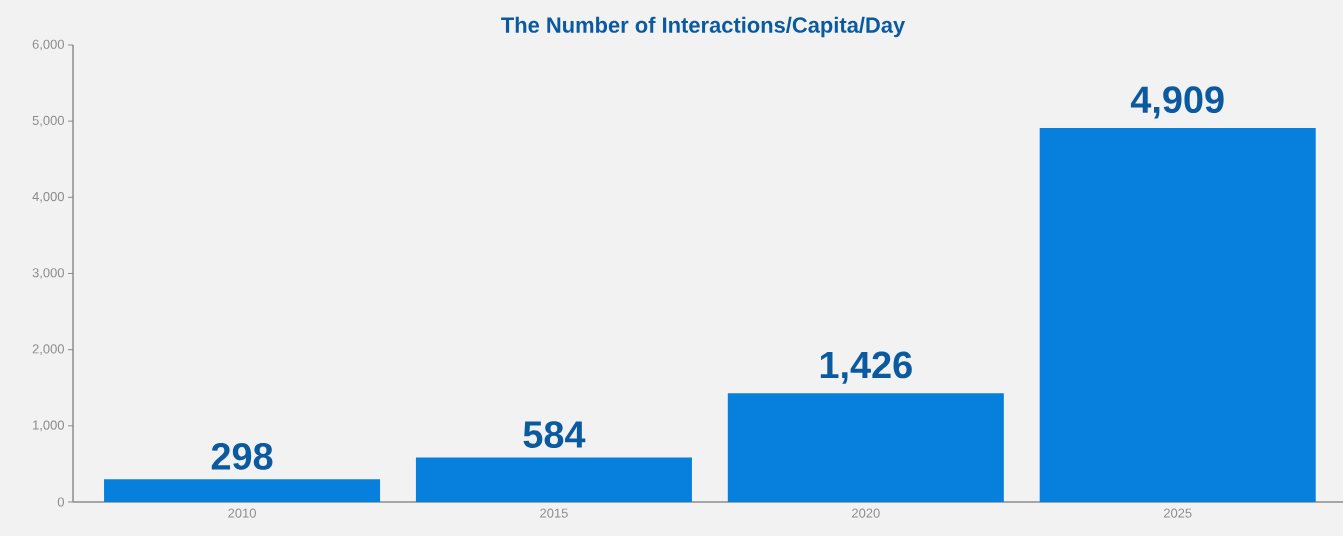 This screenshot has height=536, width=1343. I want to click on data-label: 298, so click(242, 456).